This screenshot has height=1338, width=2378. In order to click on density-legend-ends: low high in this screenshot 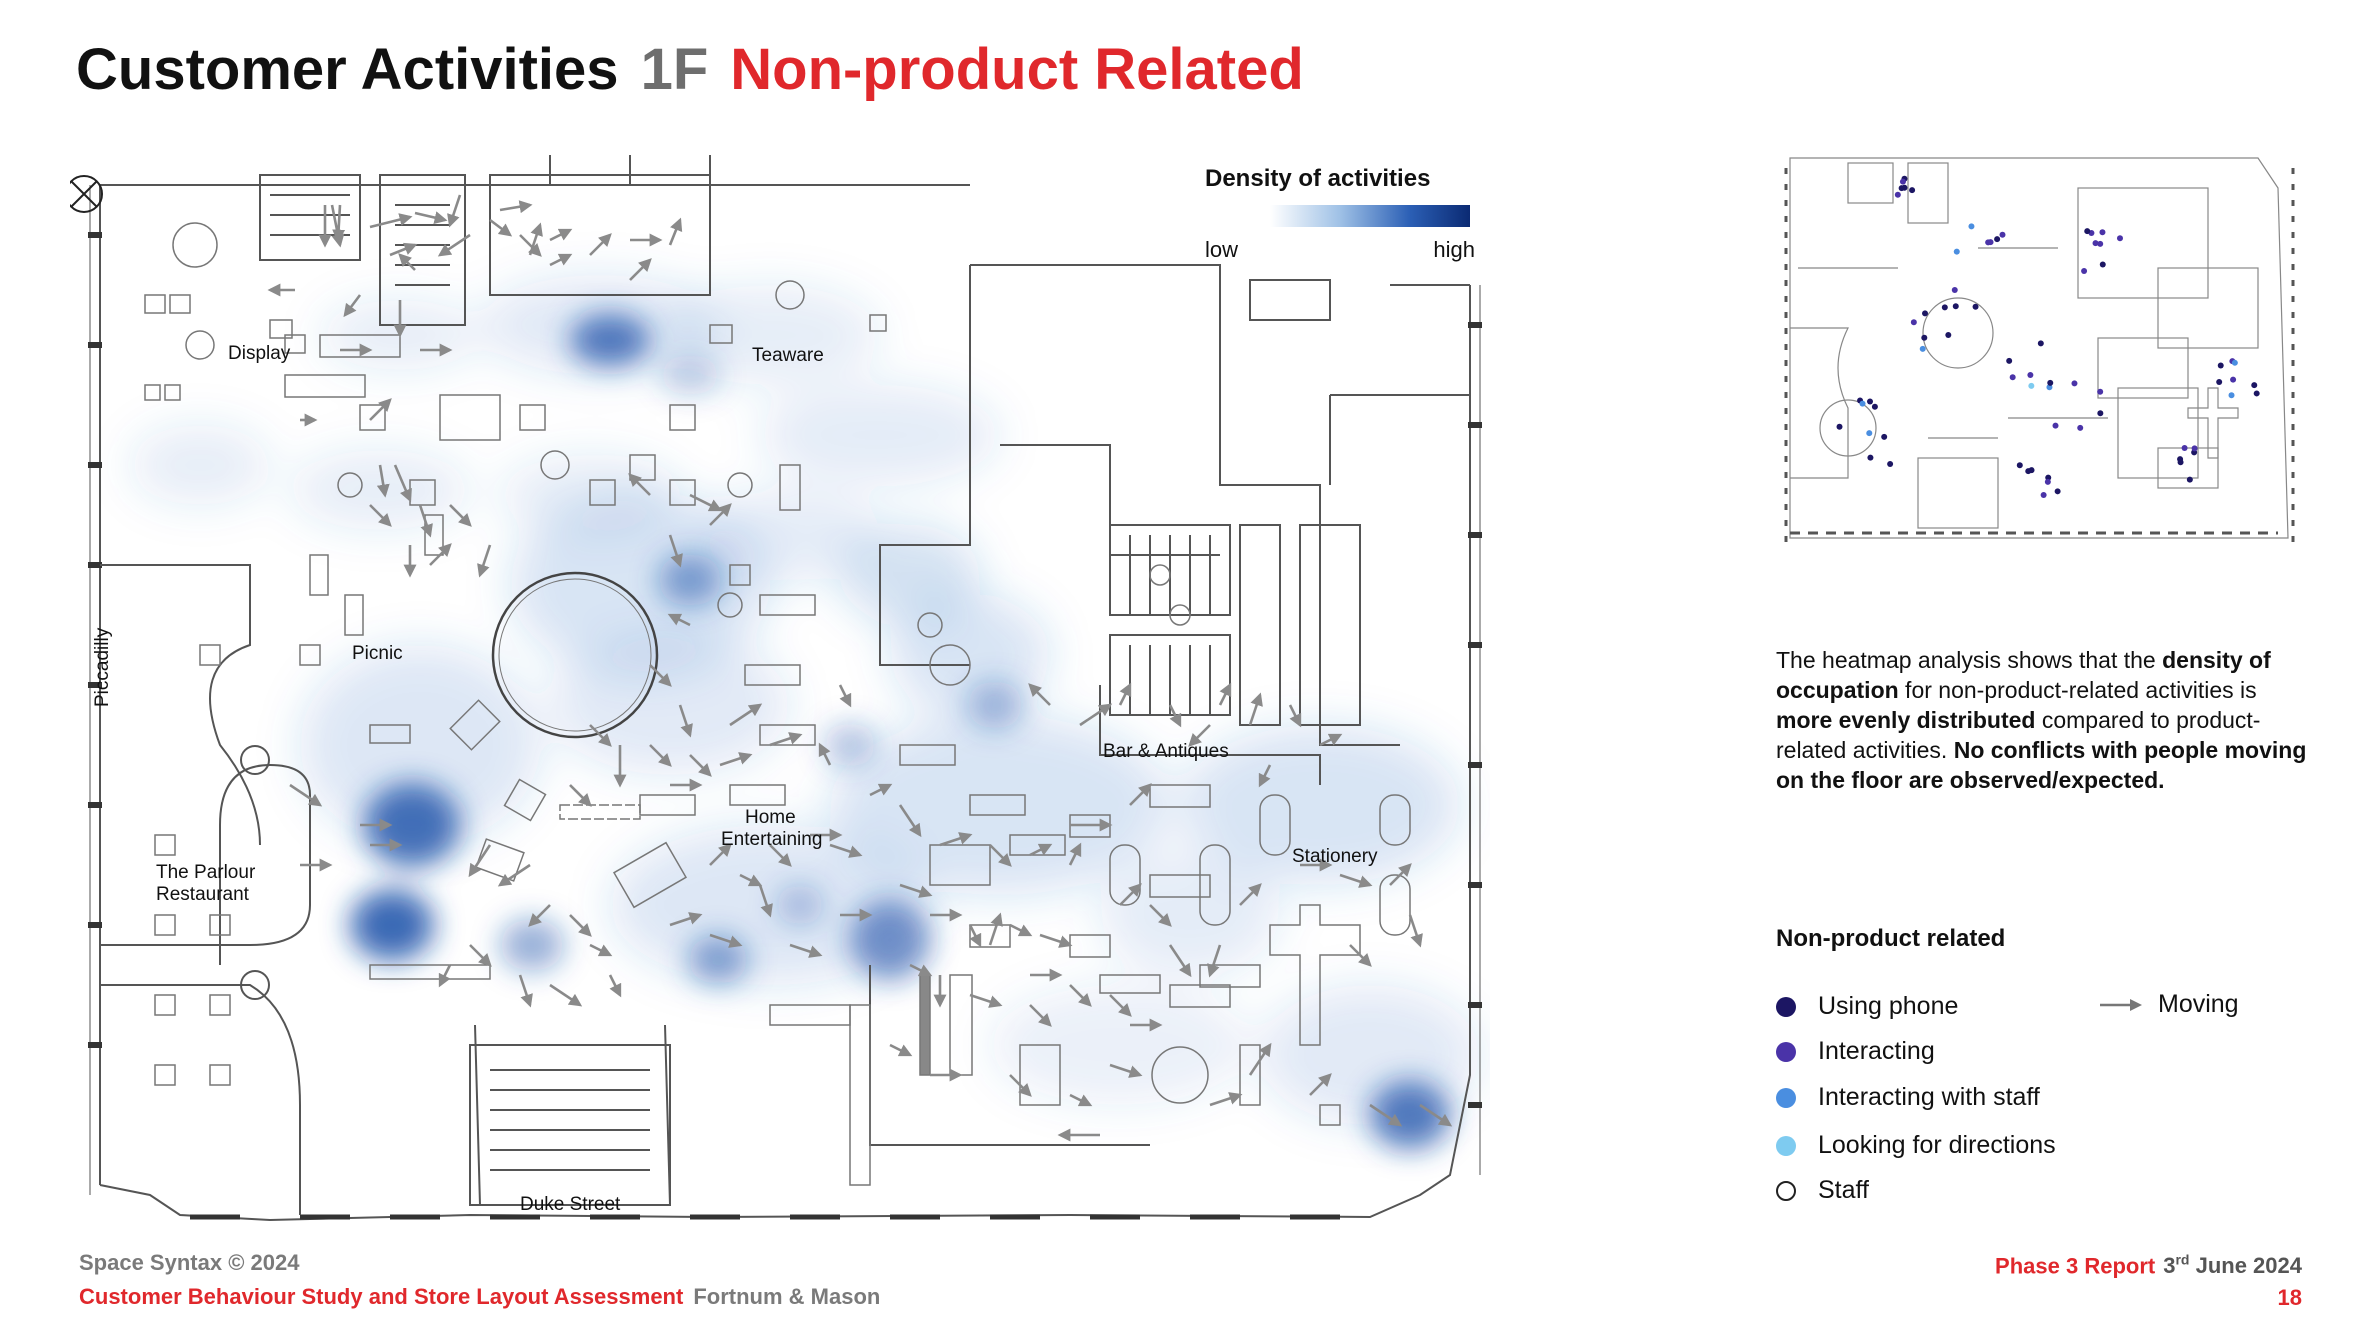, I will do `click(1340, 250)`.